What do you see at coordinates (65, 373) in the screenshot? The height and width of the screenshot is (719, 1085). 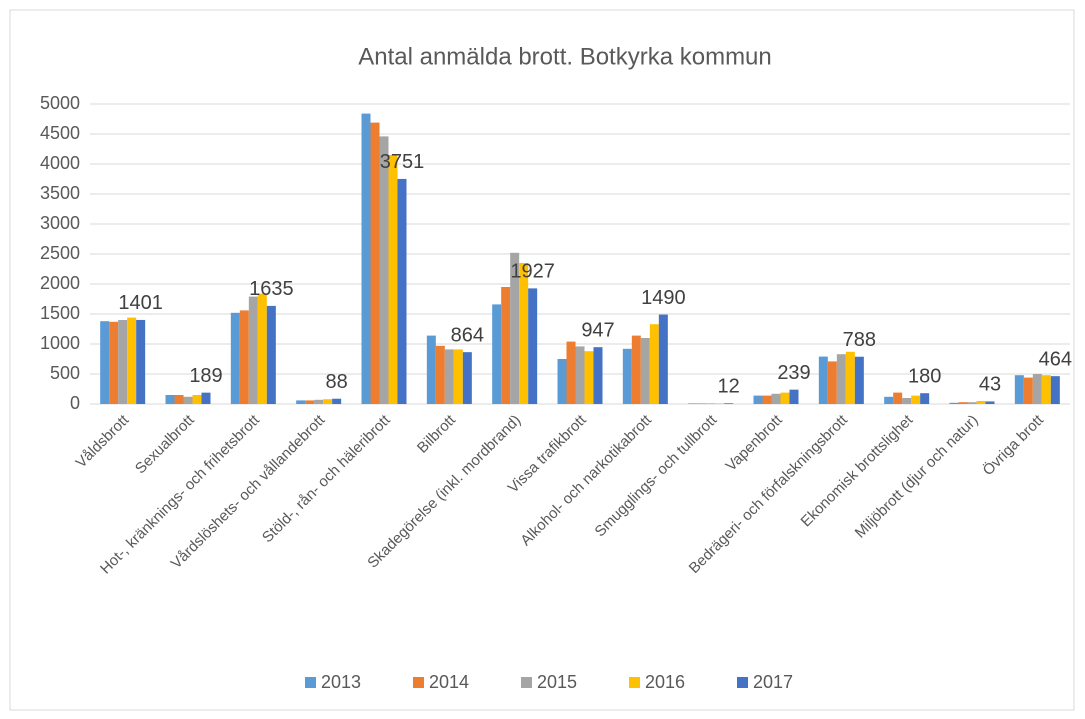 I see `y-tick-label: 500` at bounding box center [65, 373].